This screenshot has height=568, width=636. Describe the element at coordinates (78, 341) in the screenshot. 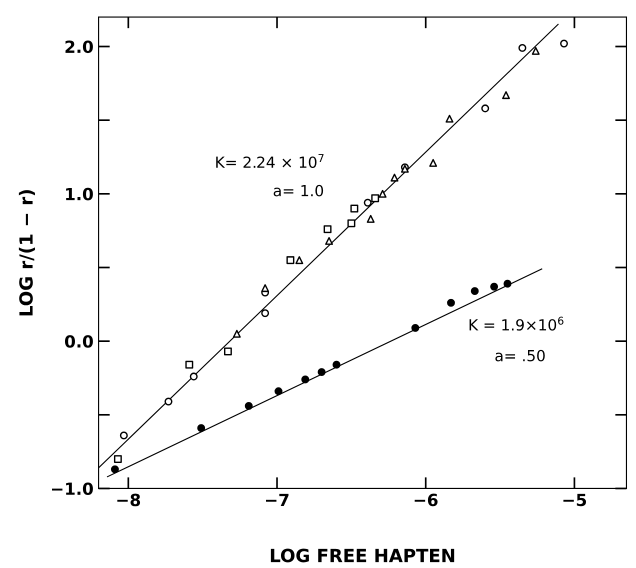

I see `y-tick-label: 0.0` at that location.